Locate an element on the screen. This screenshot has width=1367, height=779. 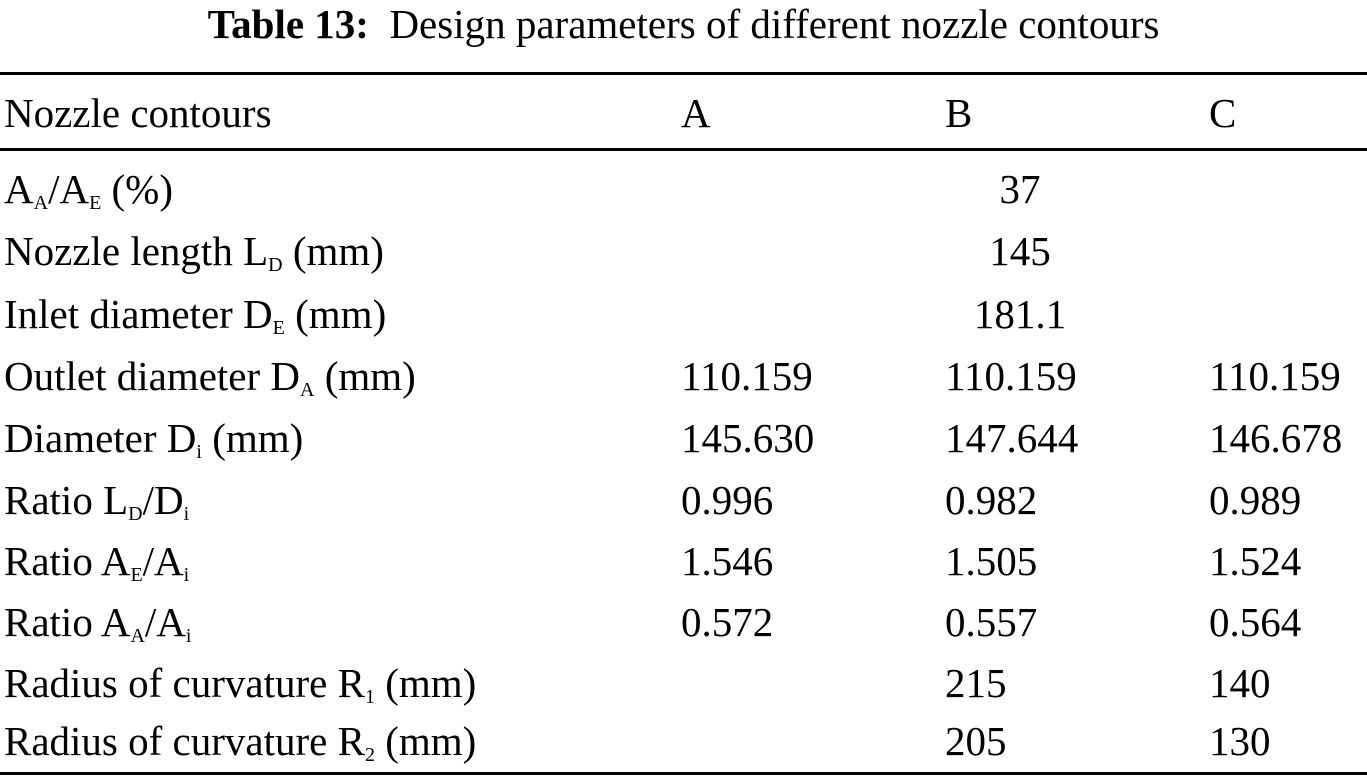
header-label: Nozzle contours is located at coordinates (138, 113).